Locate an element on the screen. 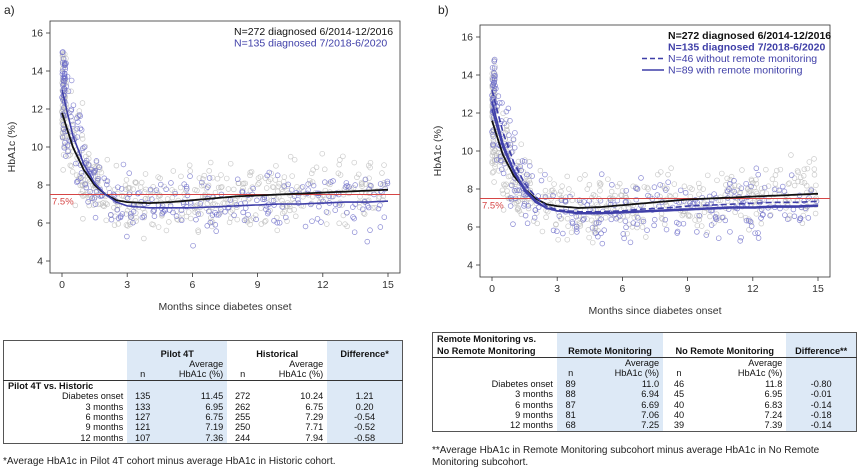 The width and height of the screenshot is (864, 472). table-a-cell-n: 121 is located at coordinates (143, 427).